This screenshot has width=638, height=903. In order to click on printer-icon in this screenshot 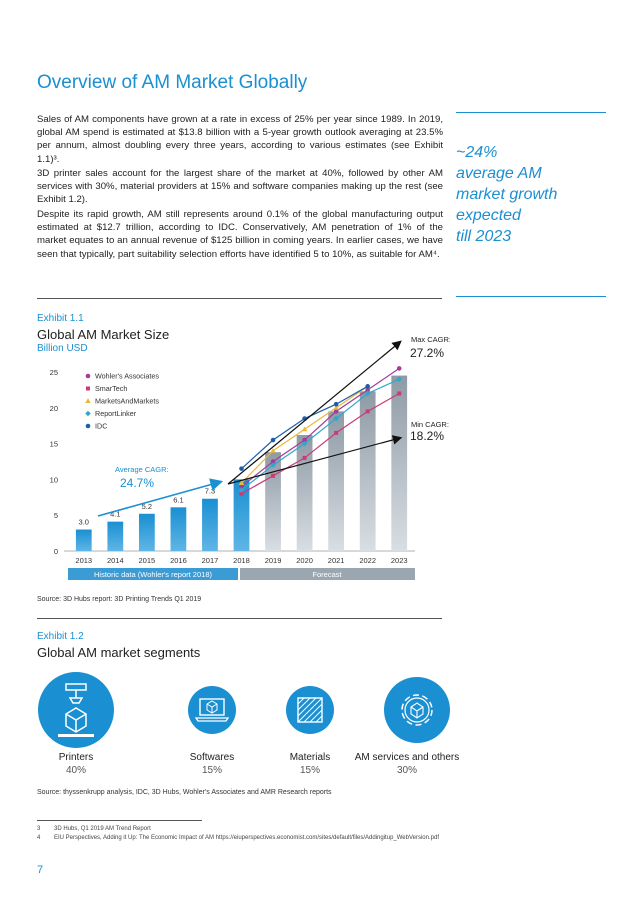, I will do `click(76, 710)`.